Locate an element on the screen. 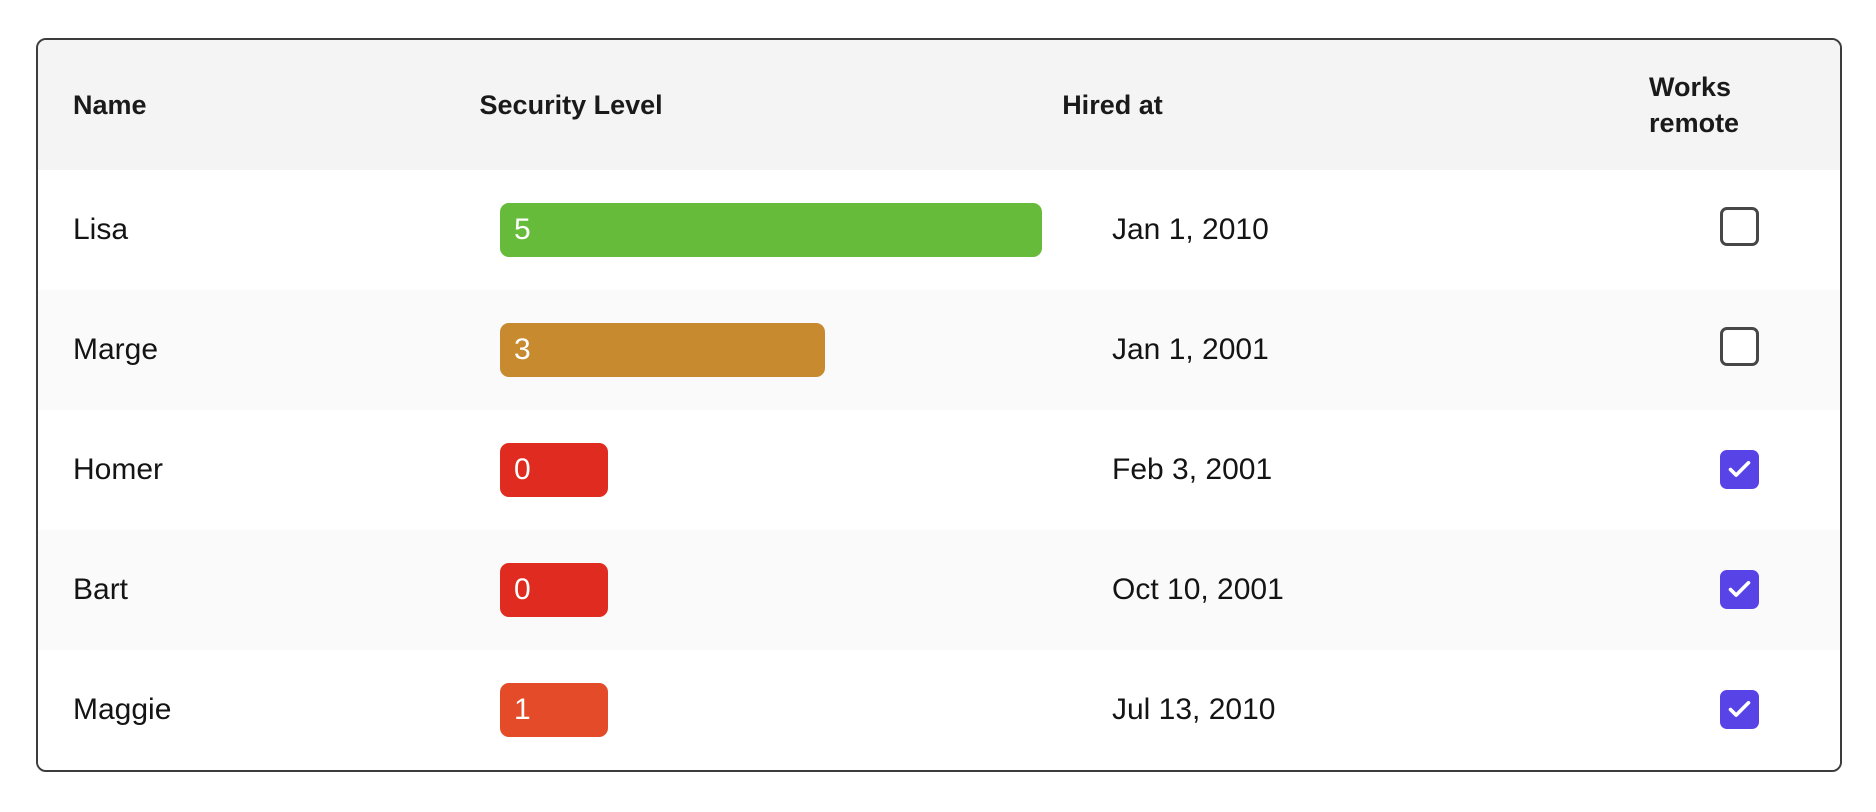 Image resolution: width=1876 pixels, height=812 pixels. table-row: Marge 3 Jan 1, 2001 is located at coordinates (939, 350).